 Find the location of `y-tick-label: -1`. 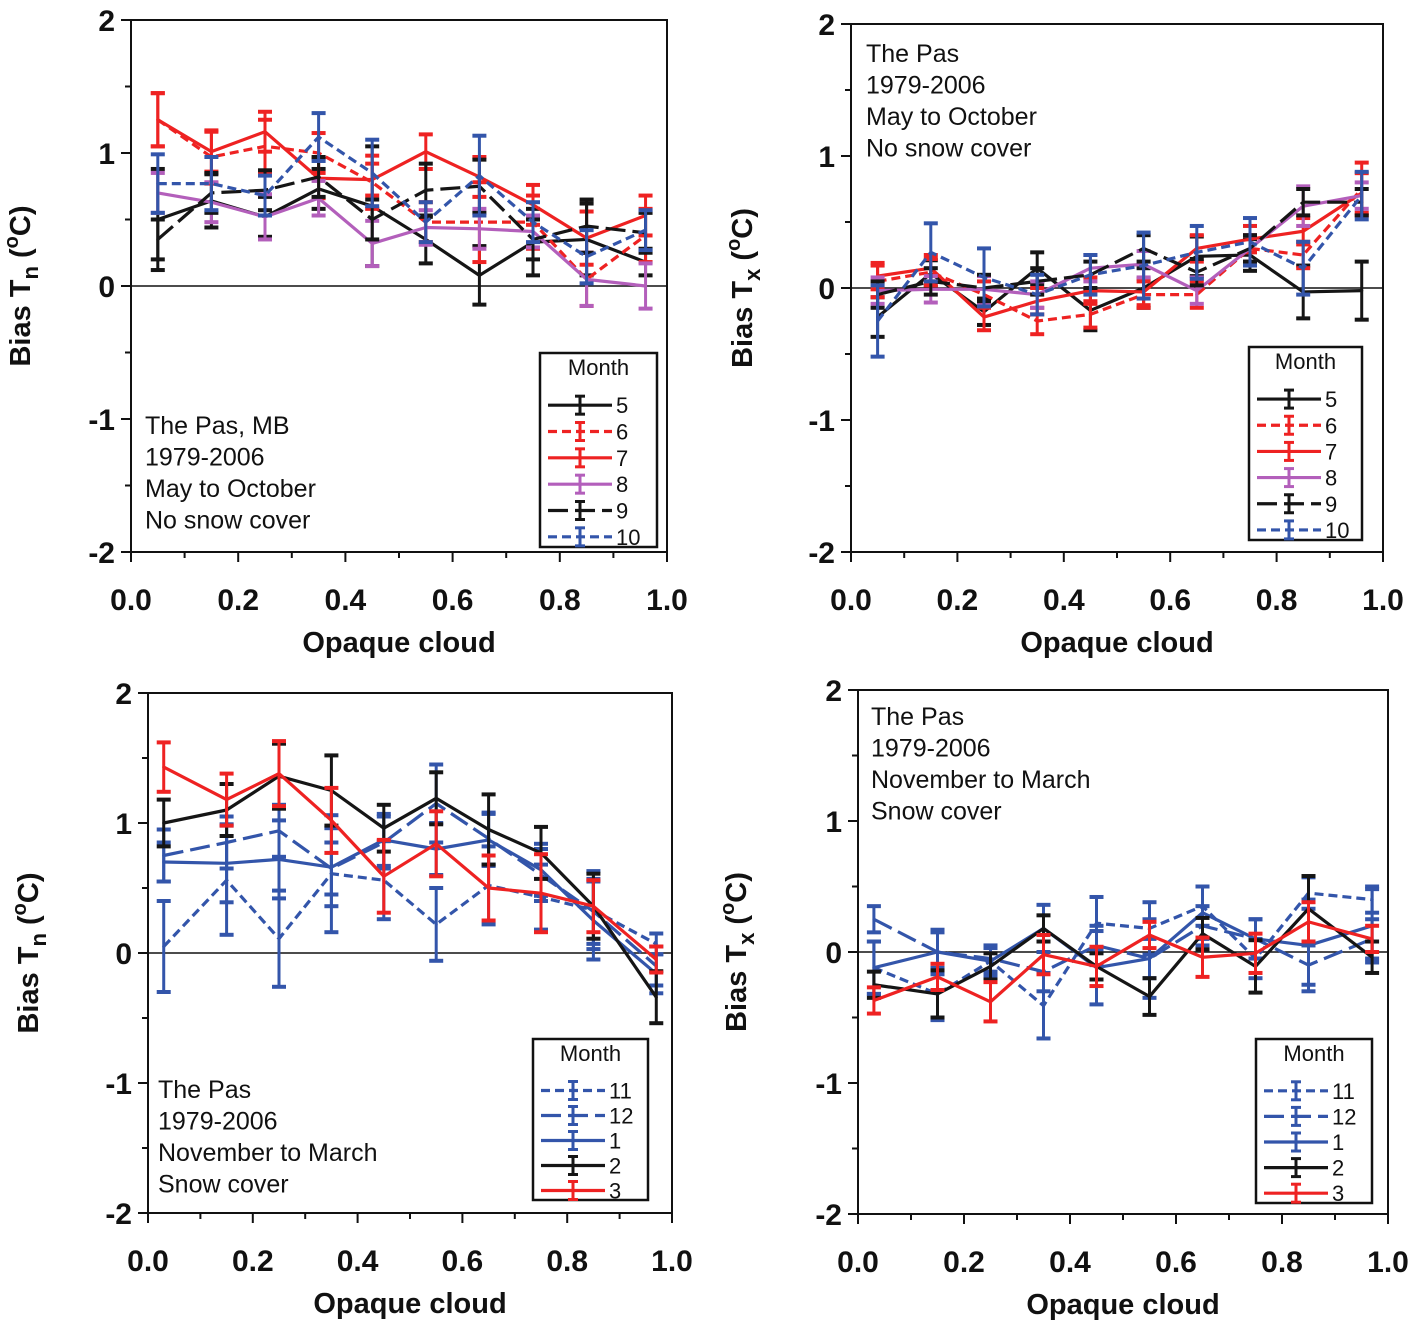

y-tick-label: -1 is located at coordinates (828, 1084).